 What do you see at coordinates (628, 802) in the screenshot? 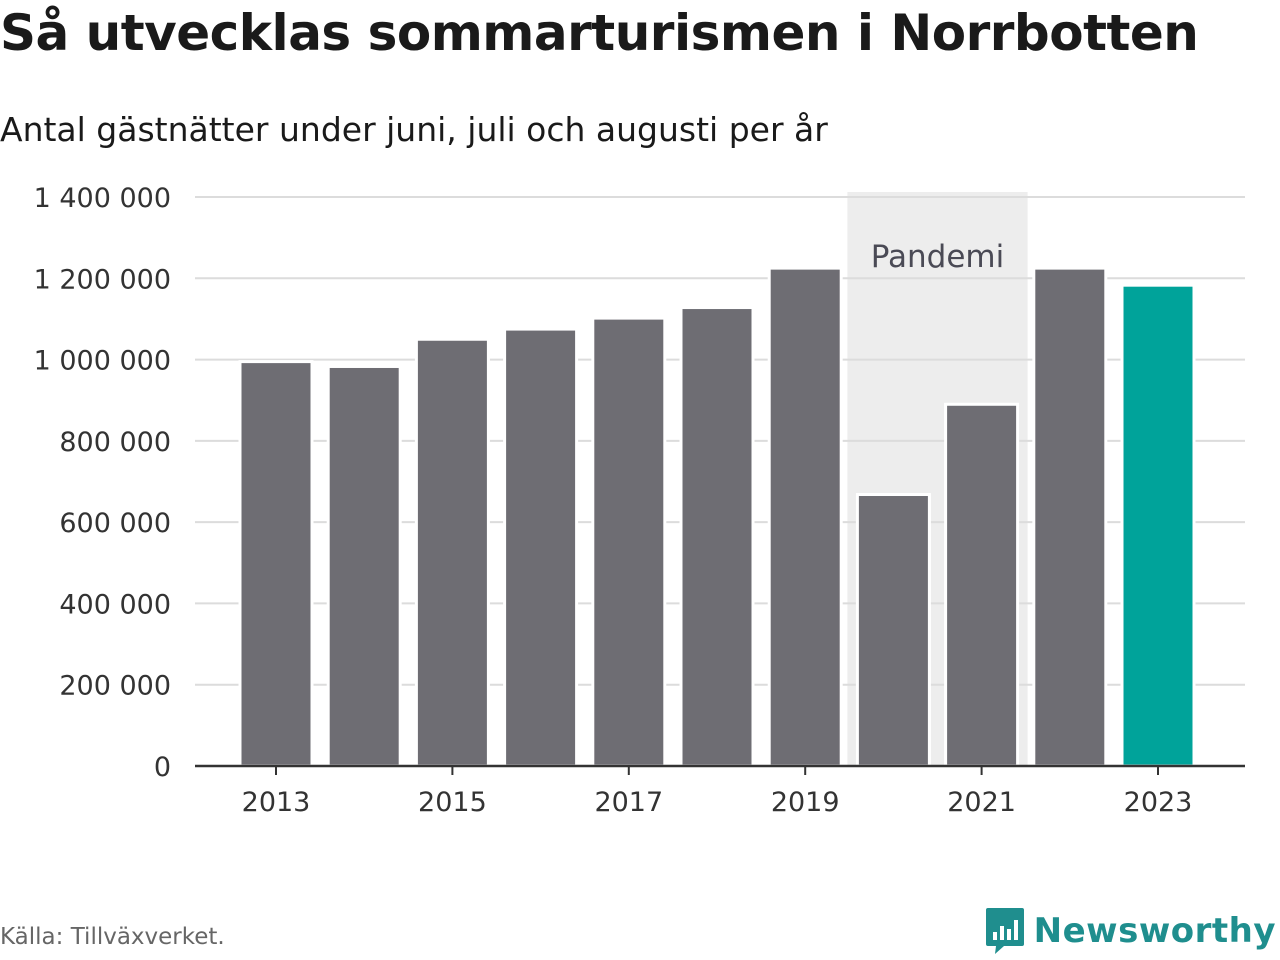
I see `x-tick-label: 2017` at bounding box center [628, 802].